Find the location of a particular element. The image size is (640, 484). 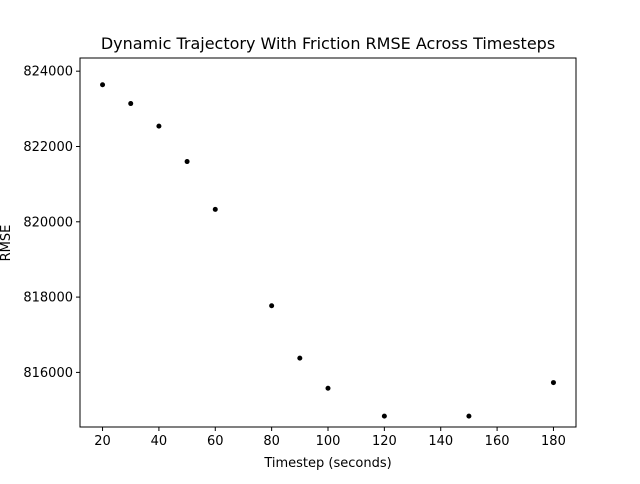

x-tick-label: 20 is located at coordinates (102, 441).